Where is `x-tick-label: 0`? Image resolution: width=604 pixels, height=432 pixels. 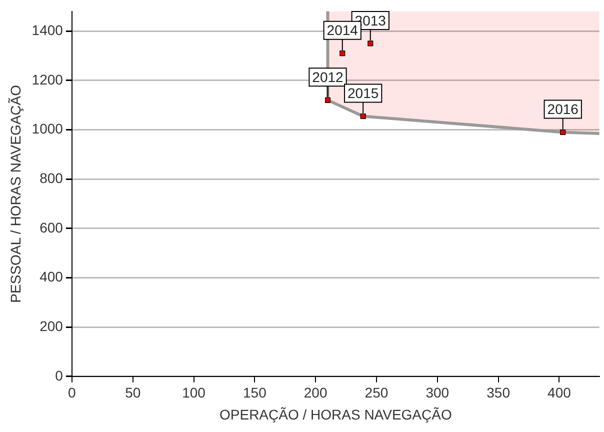
x-tick-label: 0 is located at coordinates (72, 392).